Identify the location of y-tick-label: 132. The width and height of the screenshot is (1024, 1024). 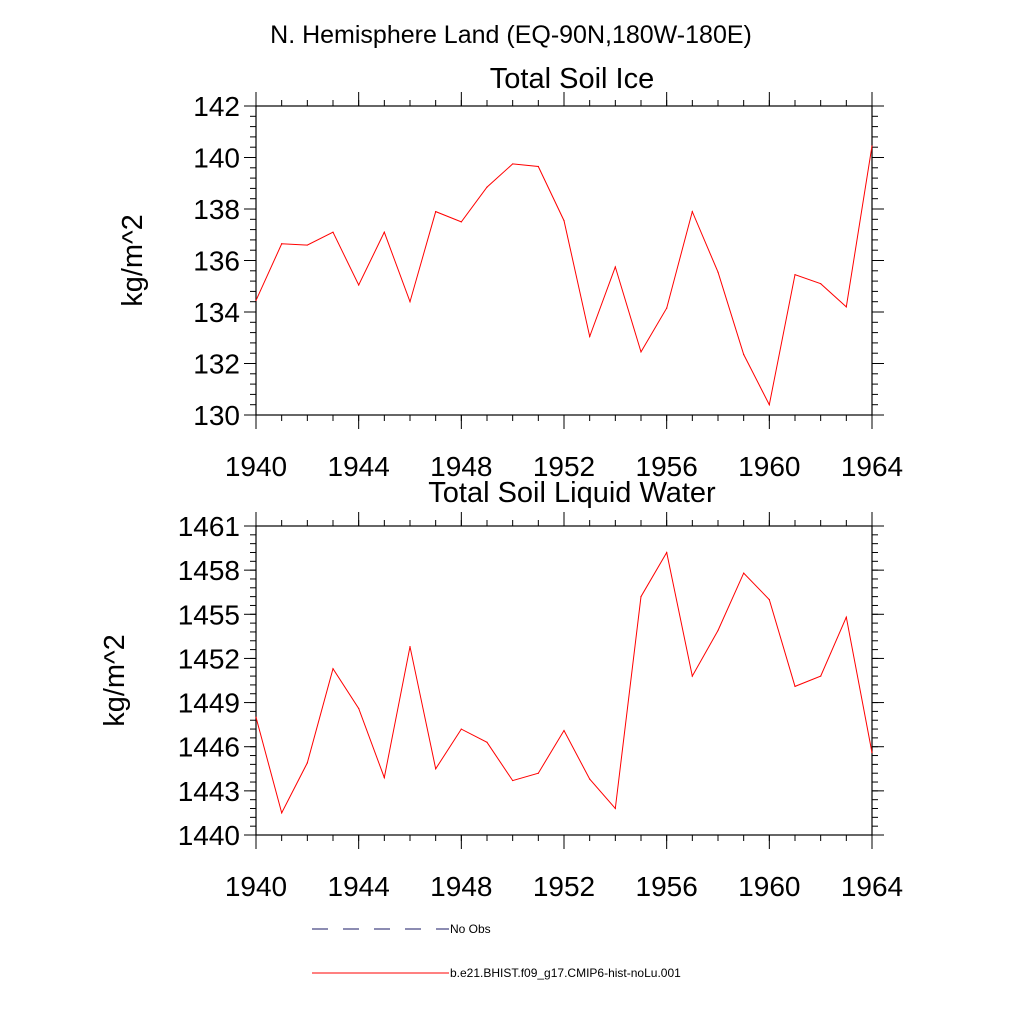
(216, 364).